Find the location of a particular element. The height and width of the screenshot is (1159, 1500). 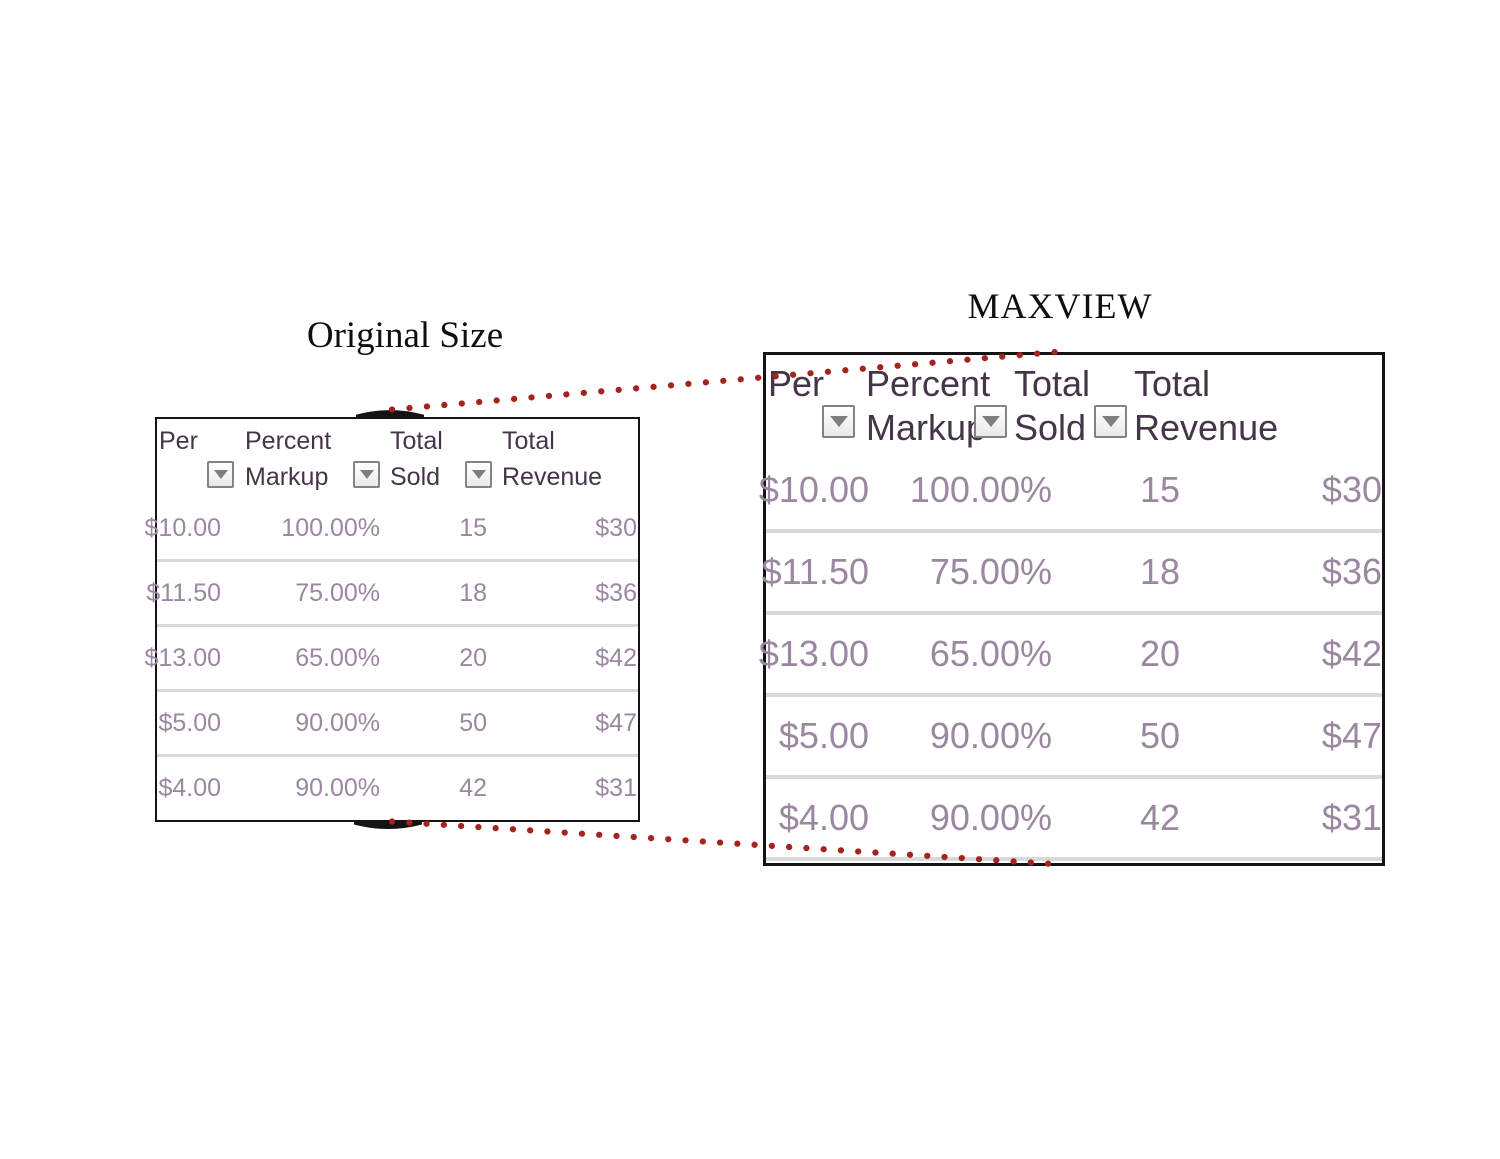

original-size-title: Original Size is located at coordinates (405, 335).